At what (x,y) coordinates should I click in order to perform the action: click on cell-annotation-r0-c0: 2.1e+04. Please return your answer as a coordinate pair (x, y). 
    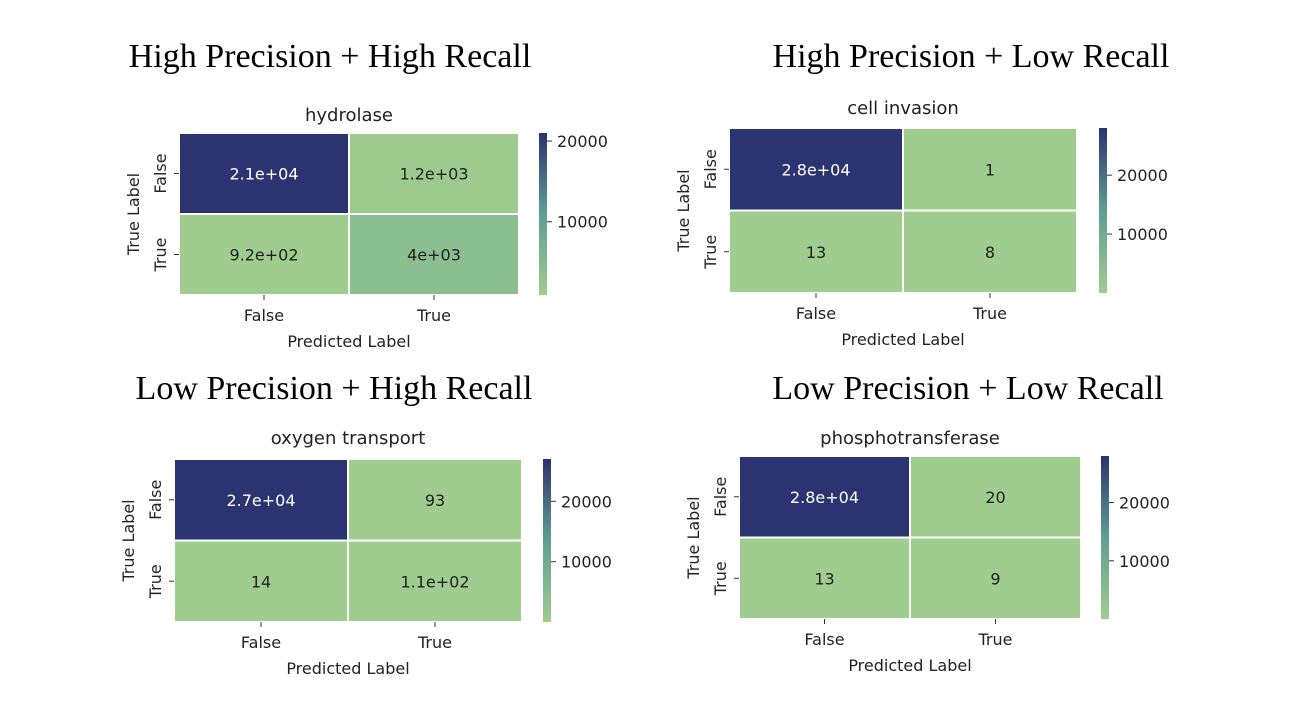
    Looking at the image, I should click on (263, 174).